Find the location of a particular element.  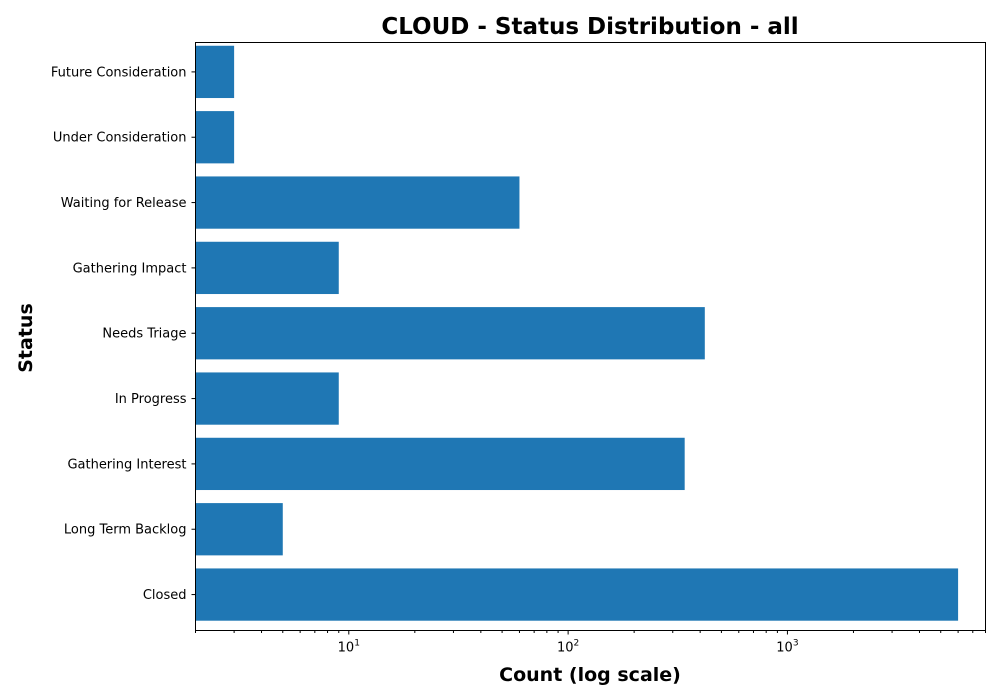

bar-needs-triage is located at coordinates (450, 333).